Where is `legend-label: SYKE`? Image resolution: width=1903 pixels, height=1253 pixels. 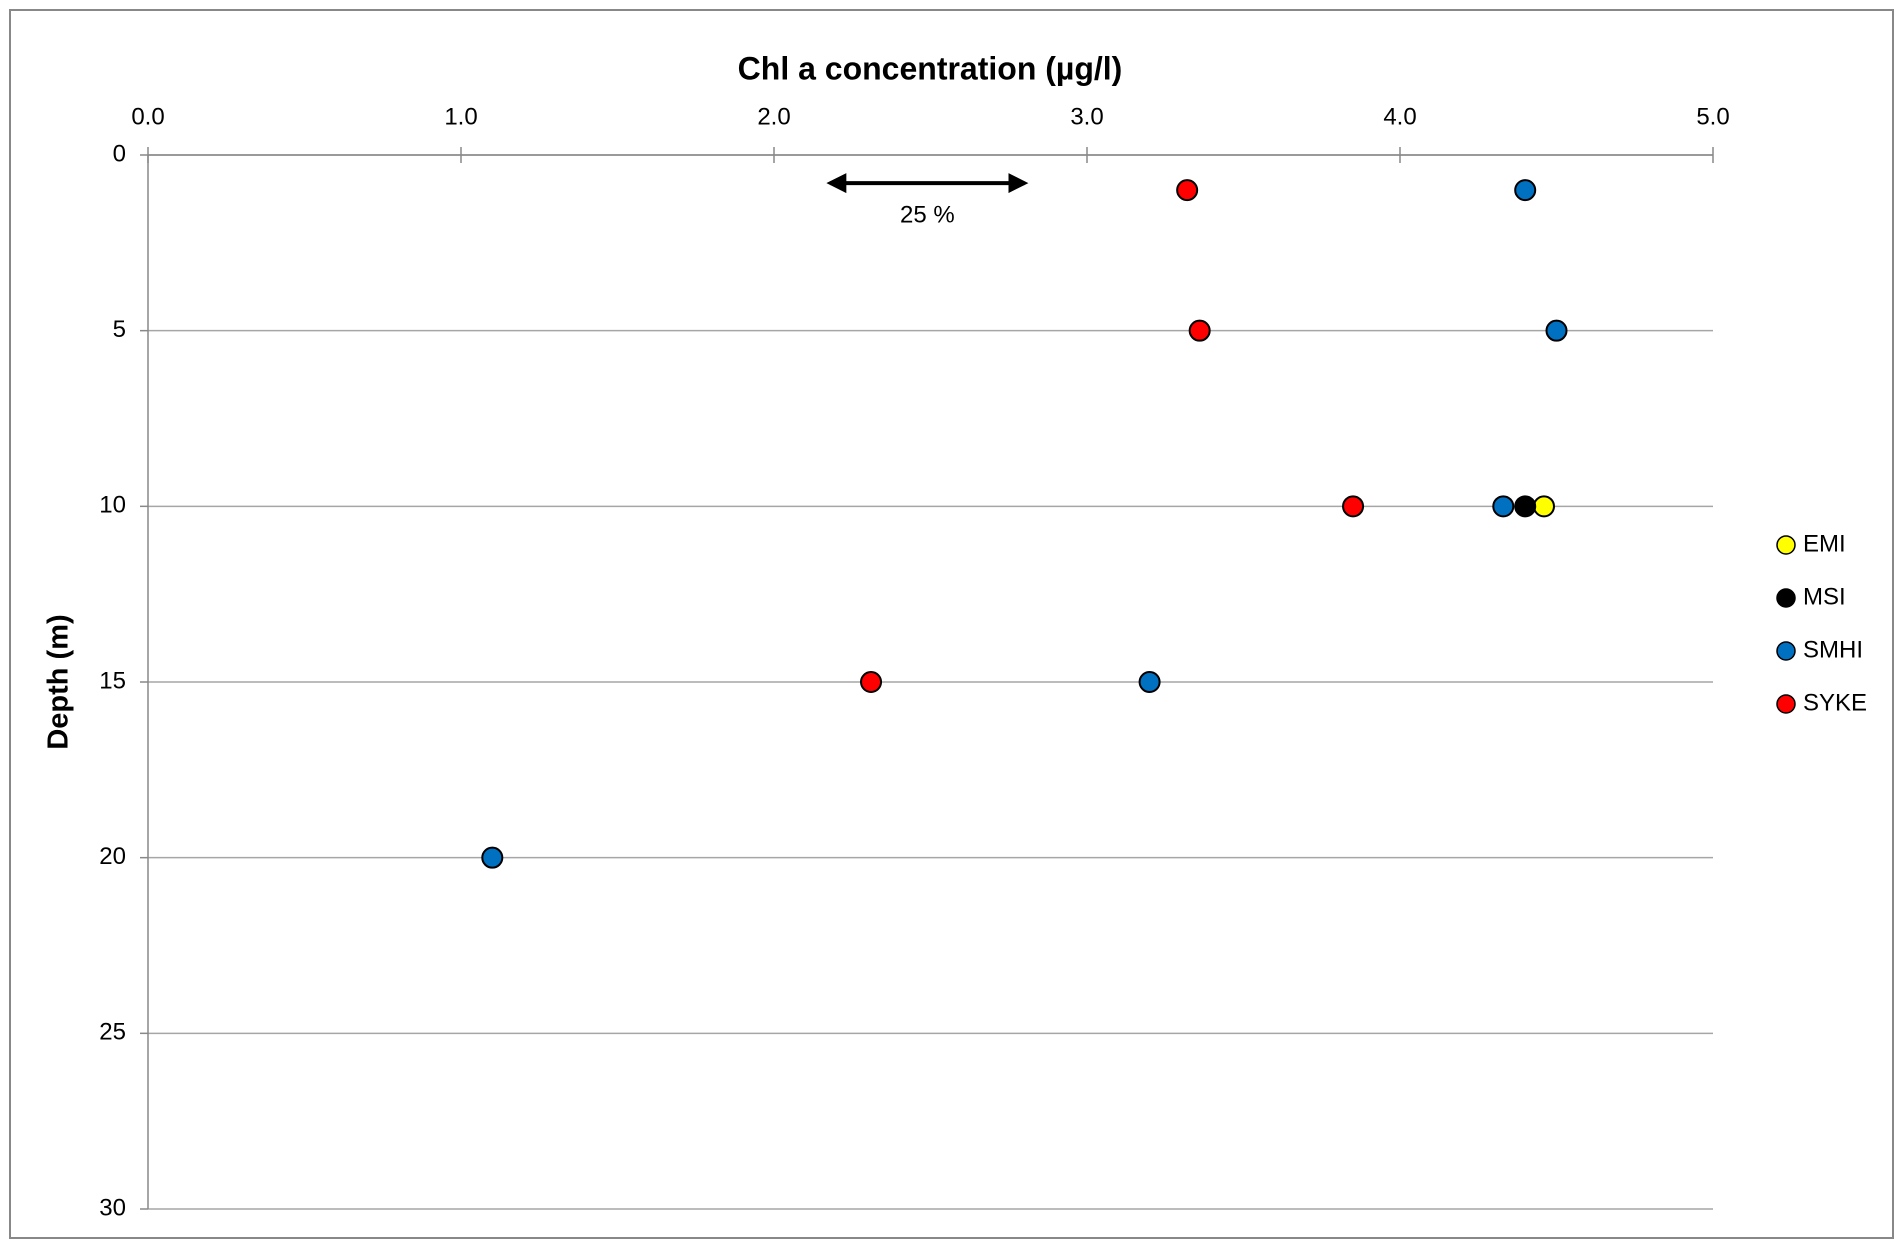
legend-label: SYKE is located at coordinates (1835, 702).